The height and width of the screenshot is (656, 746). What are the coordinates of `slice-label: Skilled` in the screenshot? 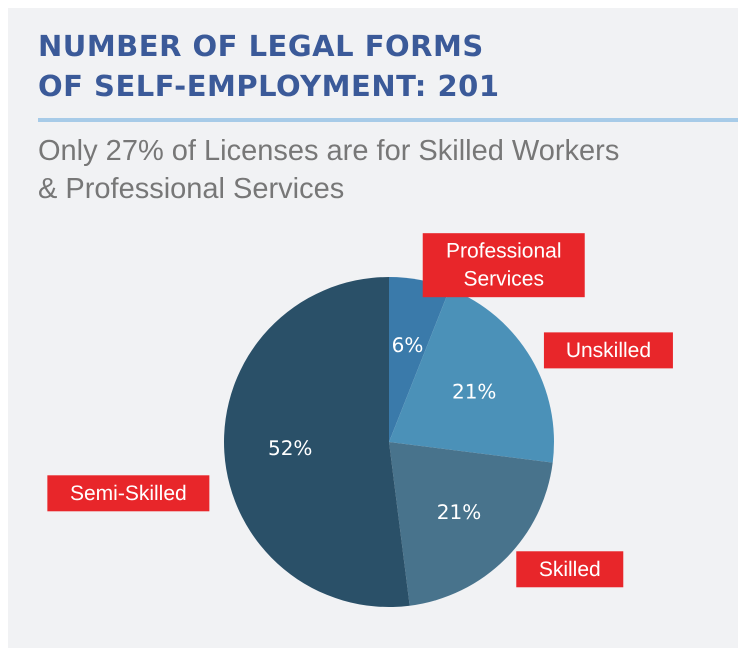 It's located at (569, 569).